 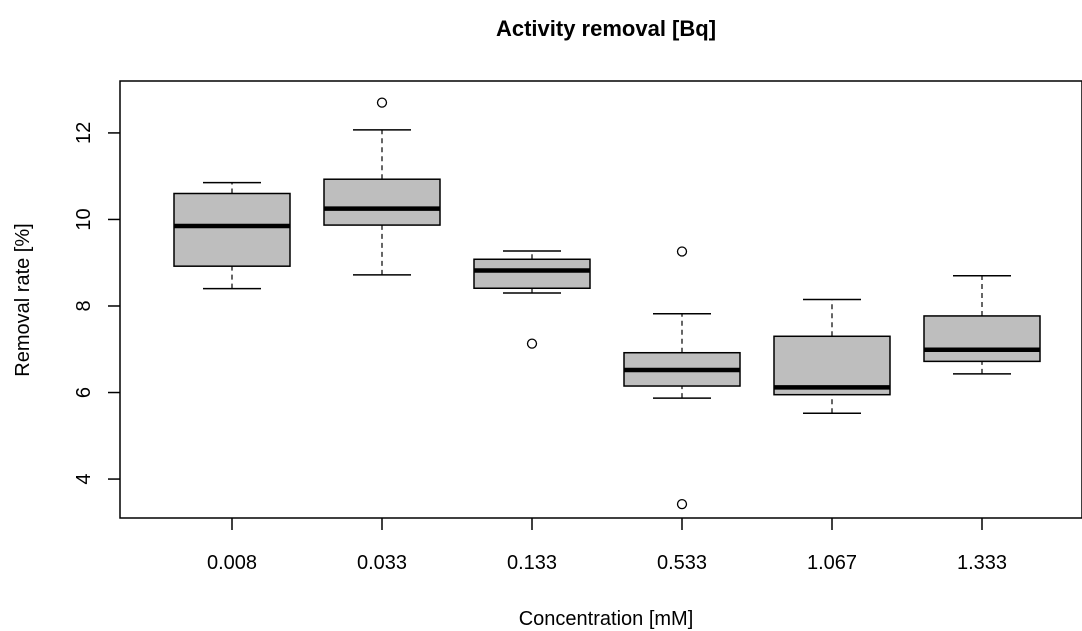 What do you see at coordinates (832, 563) in the screenshot?
I see `x-tick-label: 1.067` at bounding box center [832, 563].